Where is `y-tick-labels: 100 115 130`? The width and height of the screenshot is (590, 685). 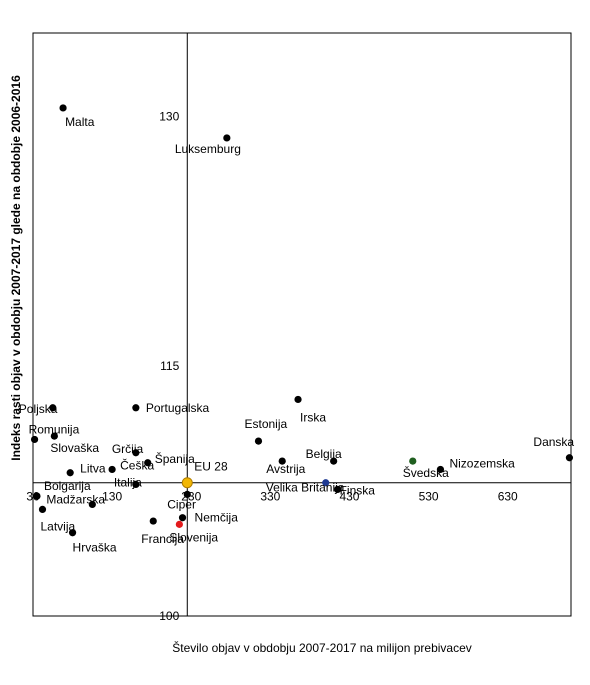 y-tick-labels: 100 115 130 is located at coordinates (169, 366).